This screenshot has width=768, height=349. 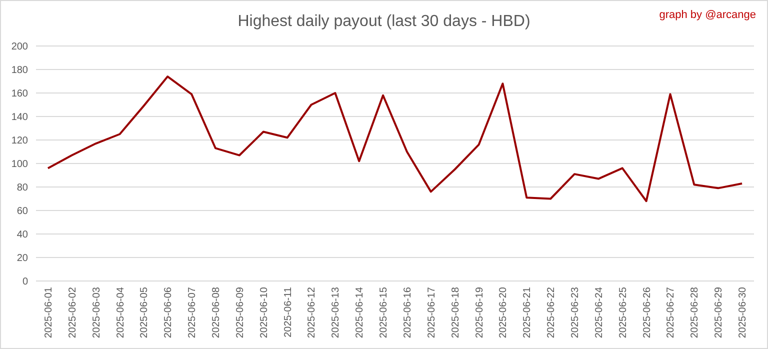 What do you see at coordinates (192, 312) in the screenshot?
I see `x-tick-label: 2025-06-07` at bounding box center [192, 312].